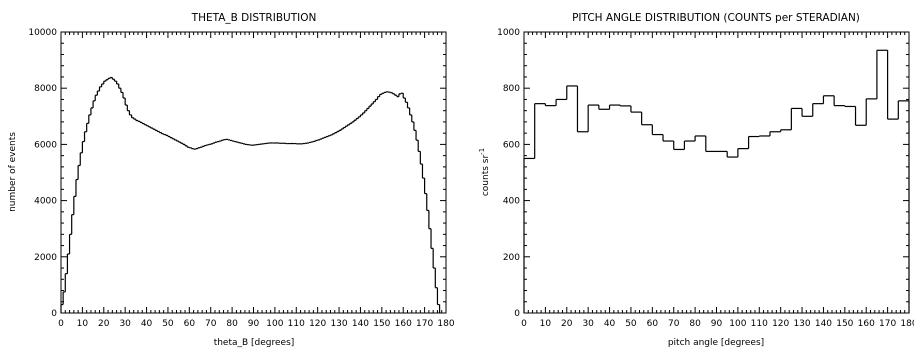 This screenshot has height=348, width=914. I want to click on y-tick-label: 2000, so click(45, 258).